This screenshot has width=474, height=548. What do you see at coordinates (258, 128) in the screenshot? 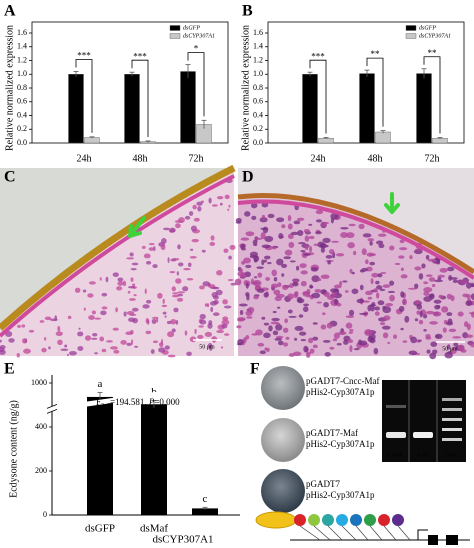
I see `y-tick-label: 0.2` at bounding box center [258, 128].